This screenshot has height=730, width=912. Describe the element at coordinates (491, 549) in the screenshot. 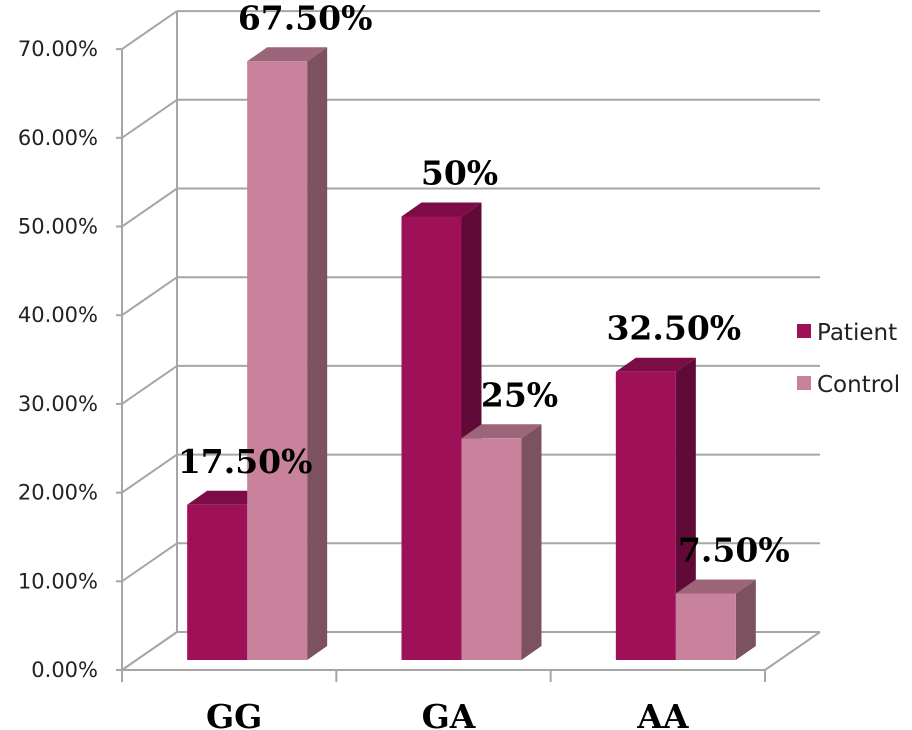

I see `bar-control-ga` at that location.